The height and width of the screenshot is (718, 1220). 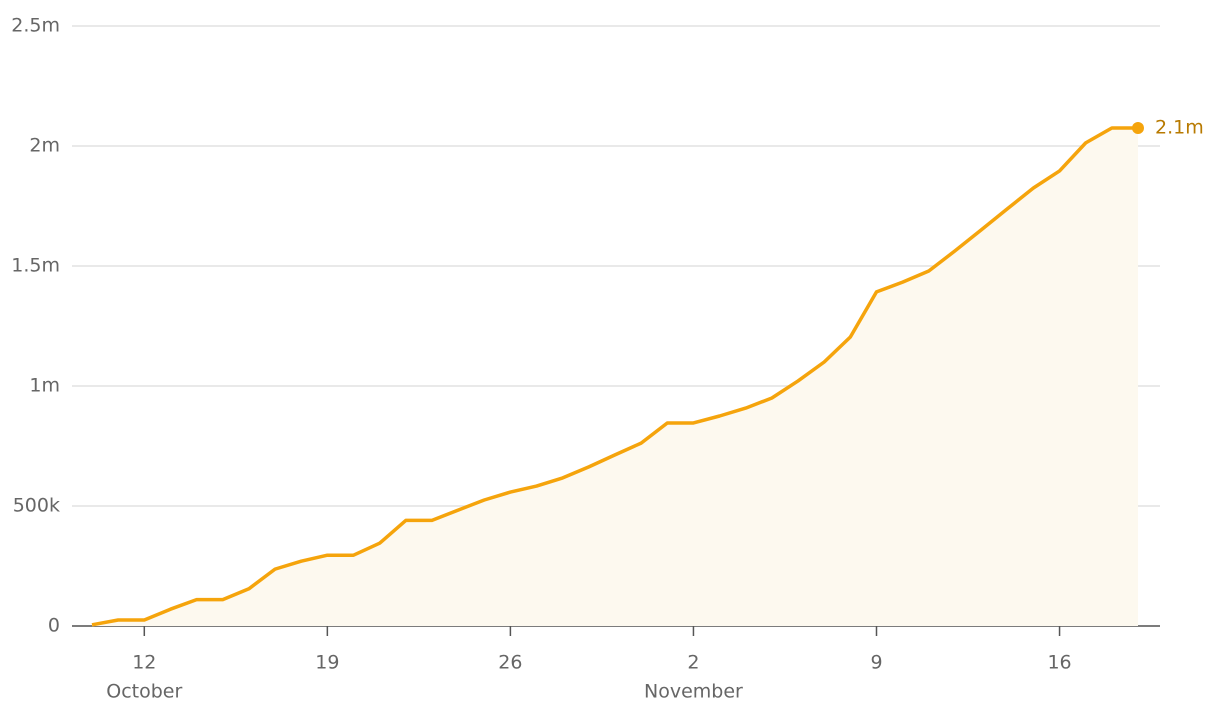 What do you see at coordinates (876, 663) in the screenshot?
I see `x-tick-label: 9` at bounding box center [876, 663].